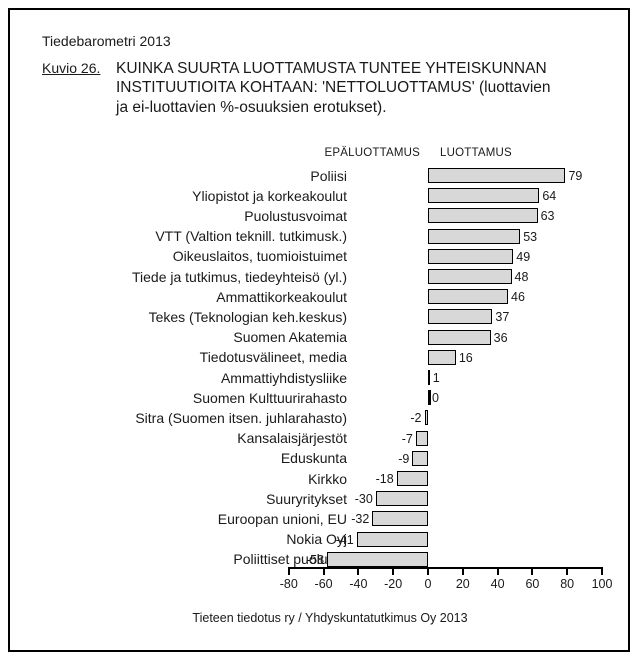 The width and height of the screenshot is (640, 661). I want to click on category-label: Tiedotusvälineet, media, so click(273, 357).